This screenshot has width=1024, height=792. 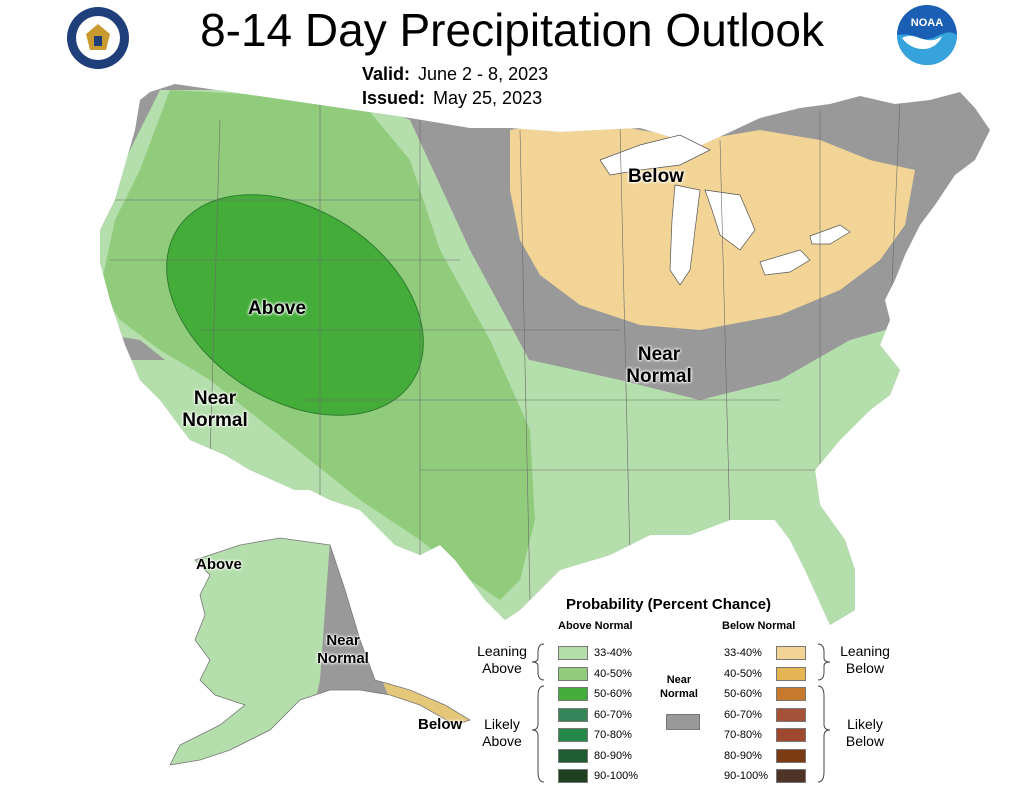 I want to click on legend-above-label: 50-60%, so click(x=613, y=694).